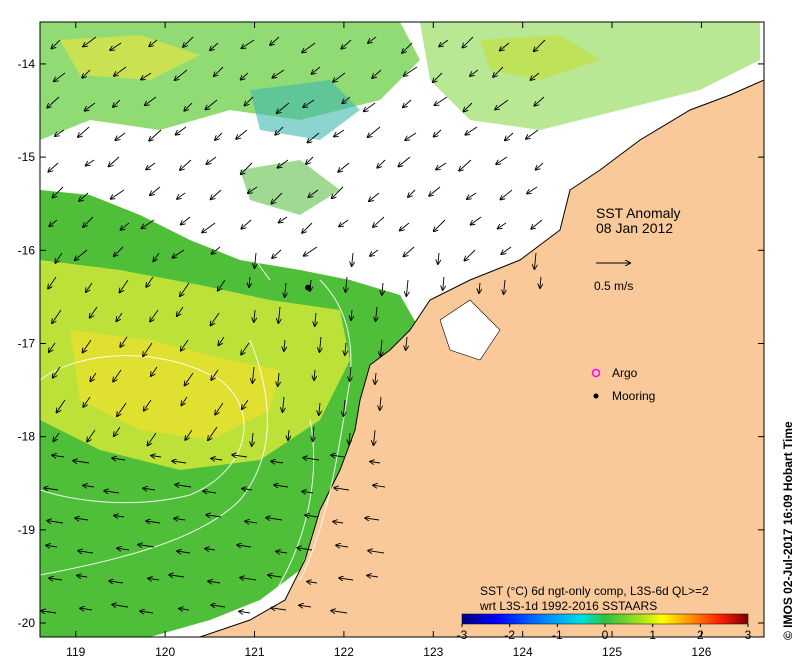  I want to click on colorbar-tick-label: -2, so click(509, 635).